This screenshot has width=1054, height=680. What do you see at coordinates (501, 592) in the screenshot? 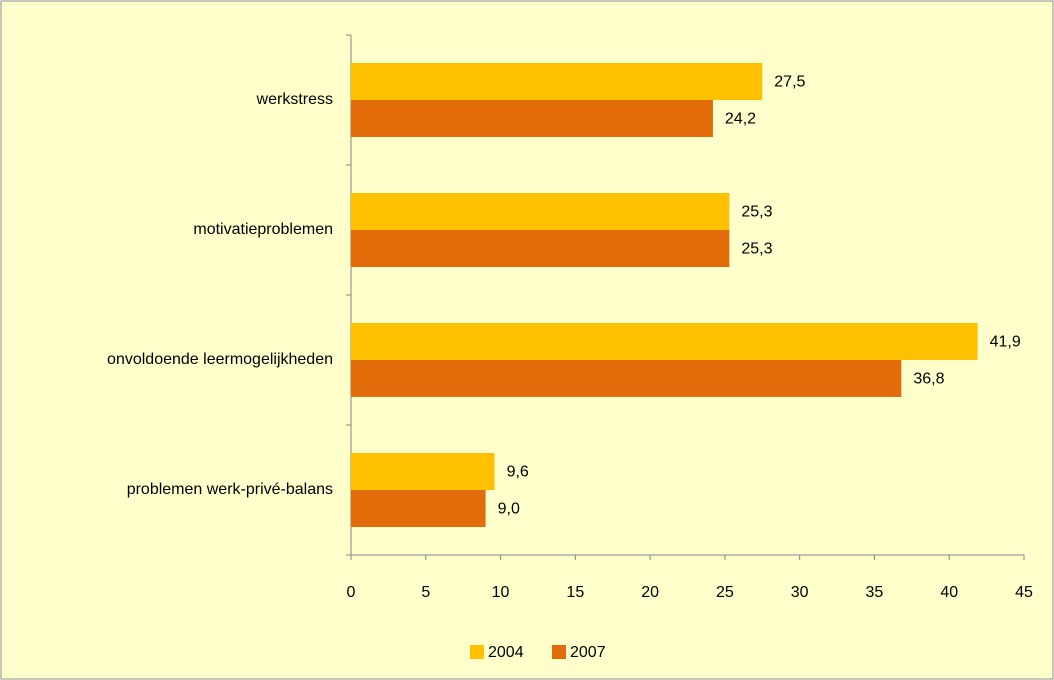
I see `x-tick-label: 10` at bounding box center [501, 592].